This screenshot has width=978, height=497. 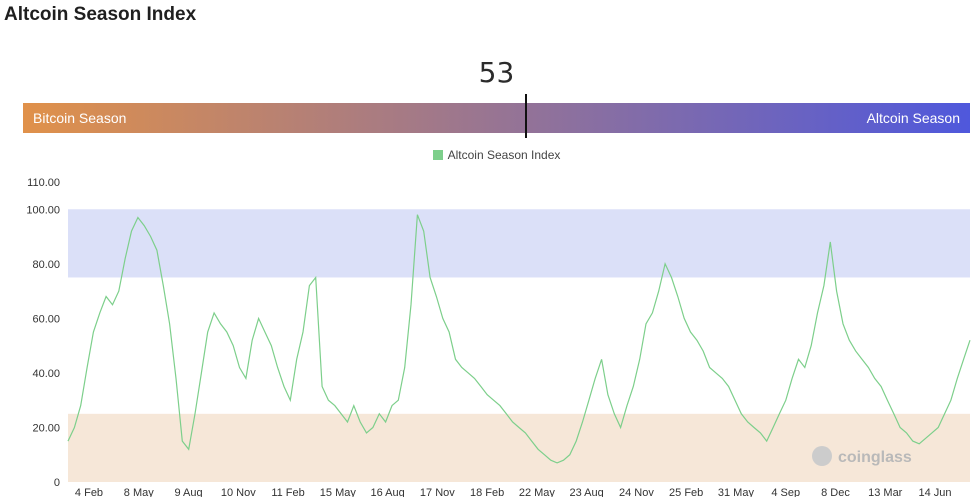 I want to click on y-axis: 0 20.00 40.00 60.00 80.00 100.00 110.00, so click(x=43, y=333).